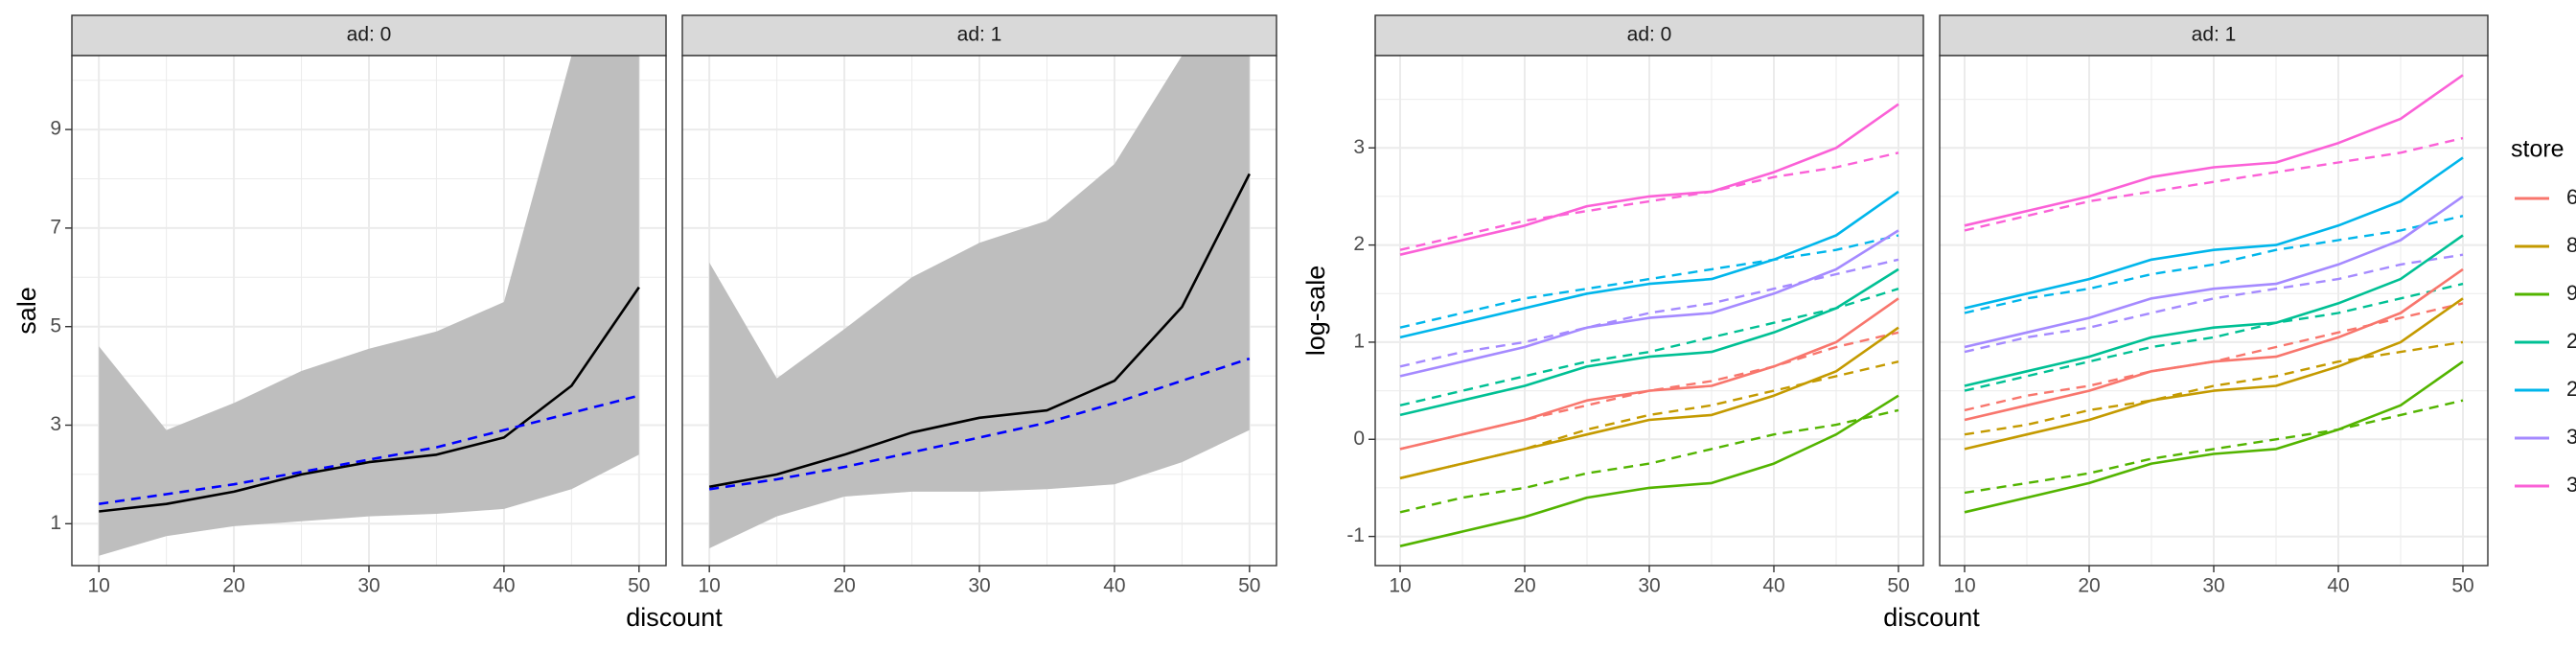  What do you see at coordinates (2571, 197) in the screenshot?
I see `legend-label: 66` at bounding box center [2571, 197].